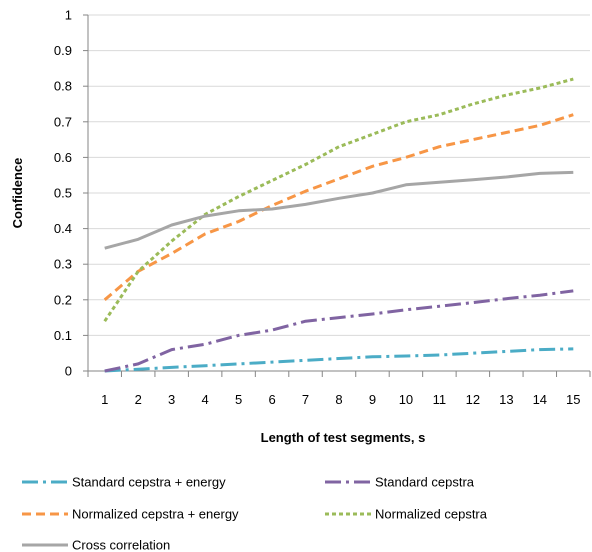 This screenshot has height=552, width=592. I want to click on y-tick-label: 0.8, so click(63, 86).